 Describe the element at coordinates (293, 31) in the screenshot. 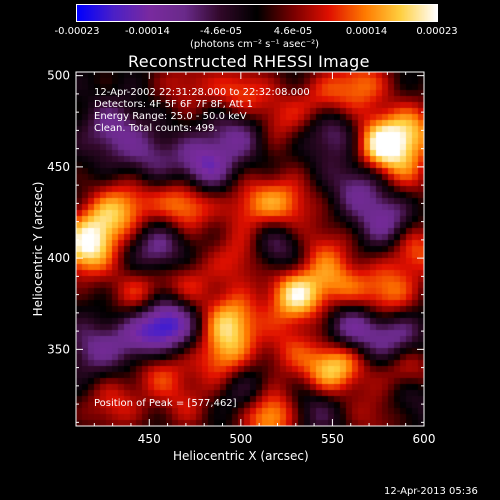

I see `colorbar-tick-label: 4.6e-05` at that location.